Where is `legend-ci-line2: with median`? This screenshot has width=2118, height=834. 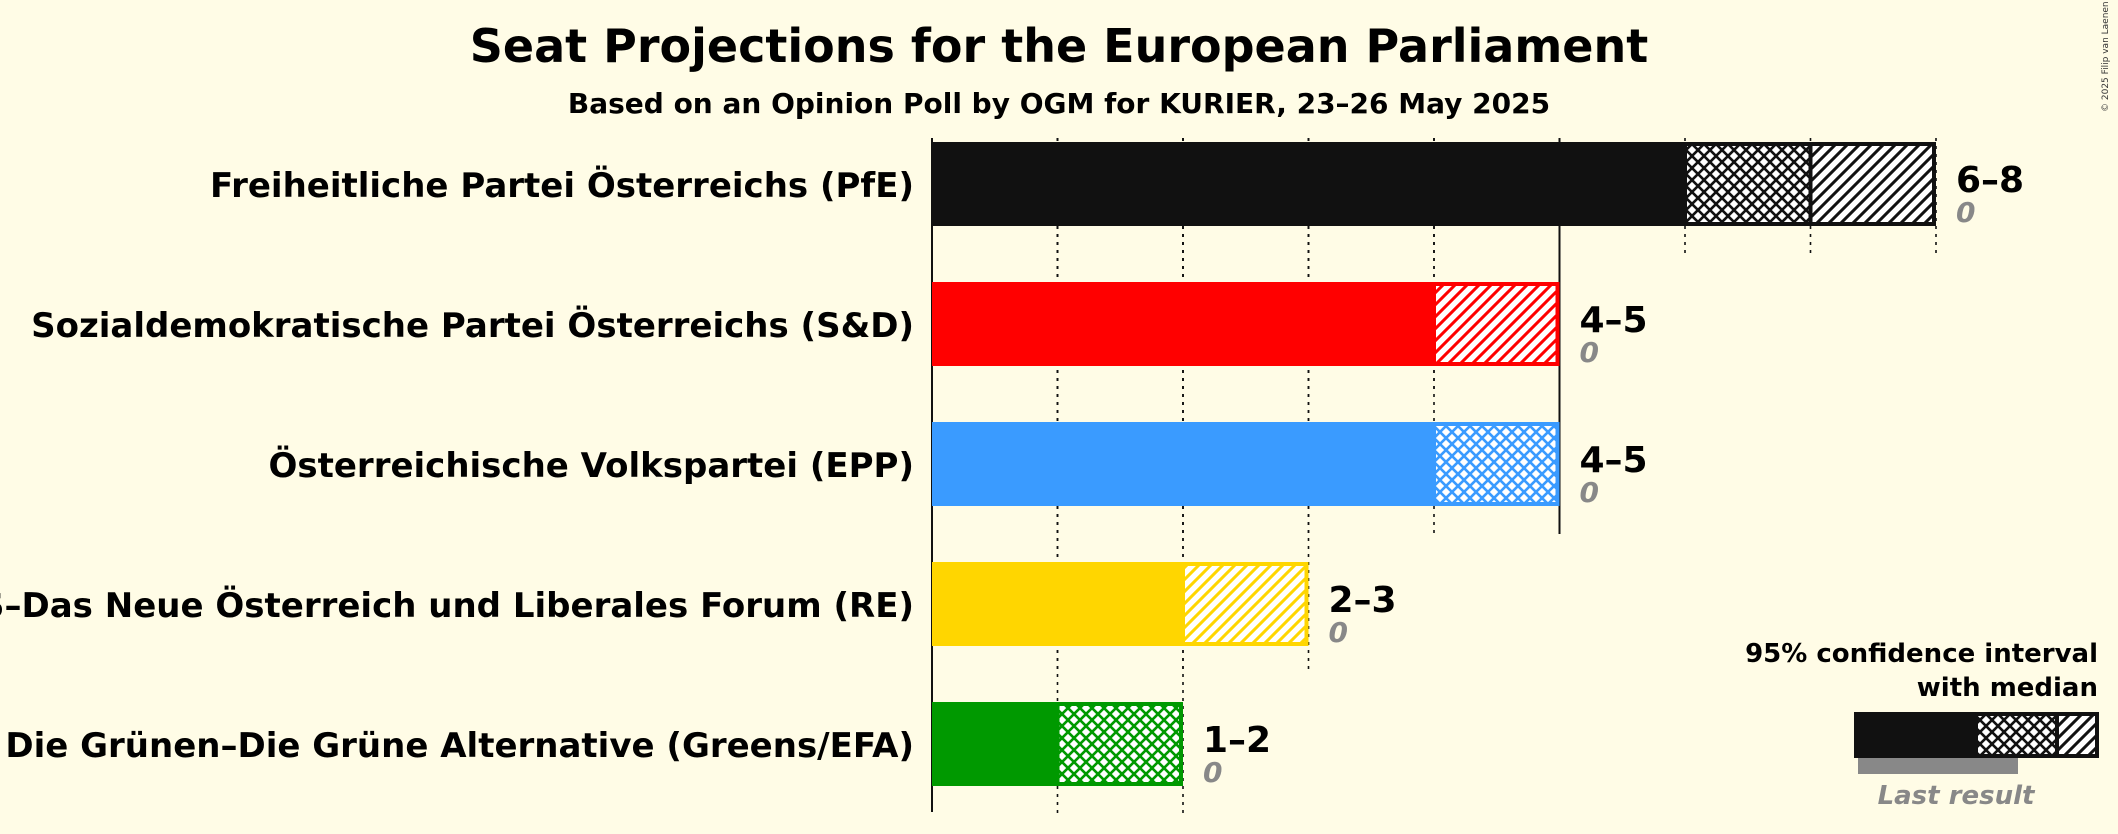 legend-ci-line2: with median is located at coordinates (2007, 688).